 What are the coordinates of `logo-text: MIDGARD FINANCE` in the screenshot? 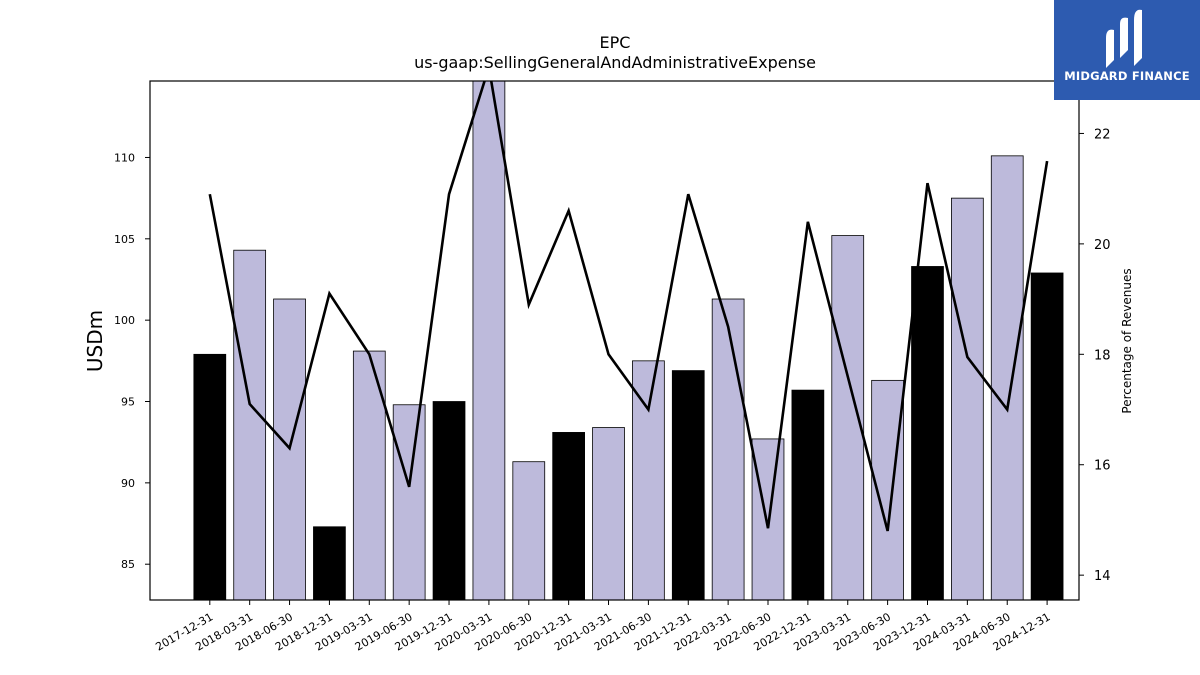 It's located at (1127, 76).